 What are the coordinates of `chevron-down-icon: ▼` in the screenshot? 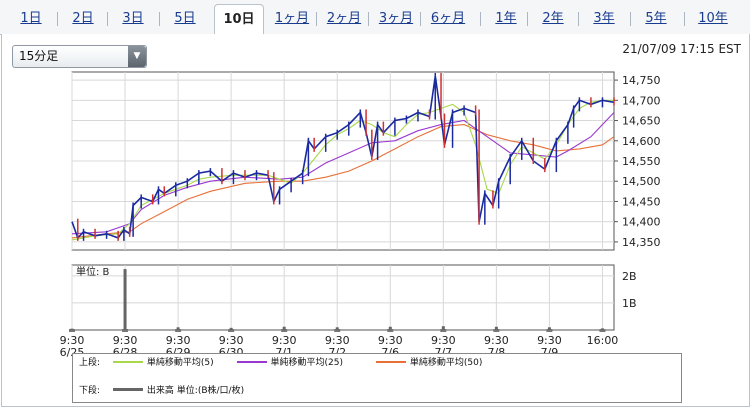 It's located at (137, 56).